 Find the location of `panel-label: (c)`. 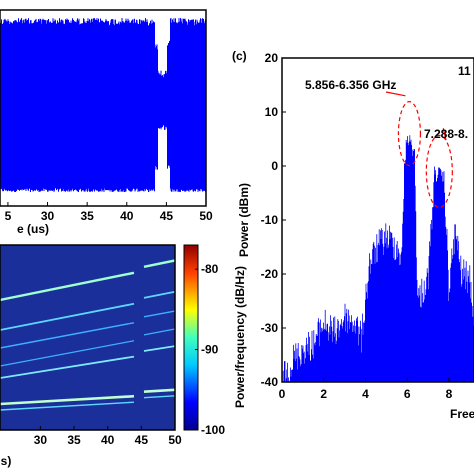

panel-label: (c) is located at coordinates (239, 56).